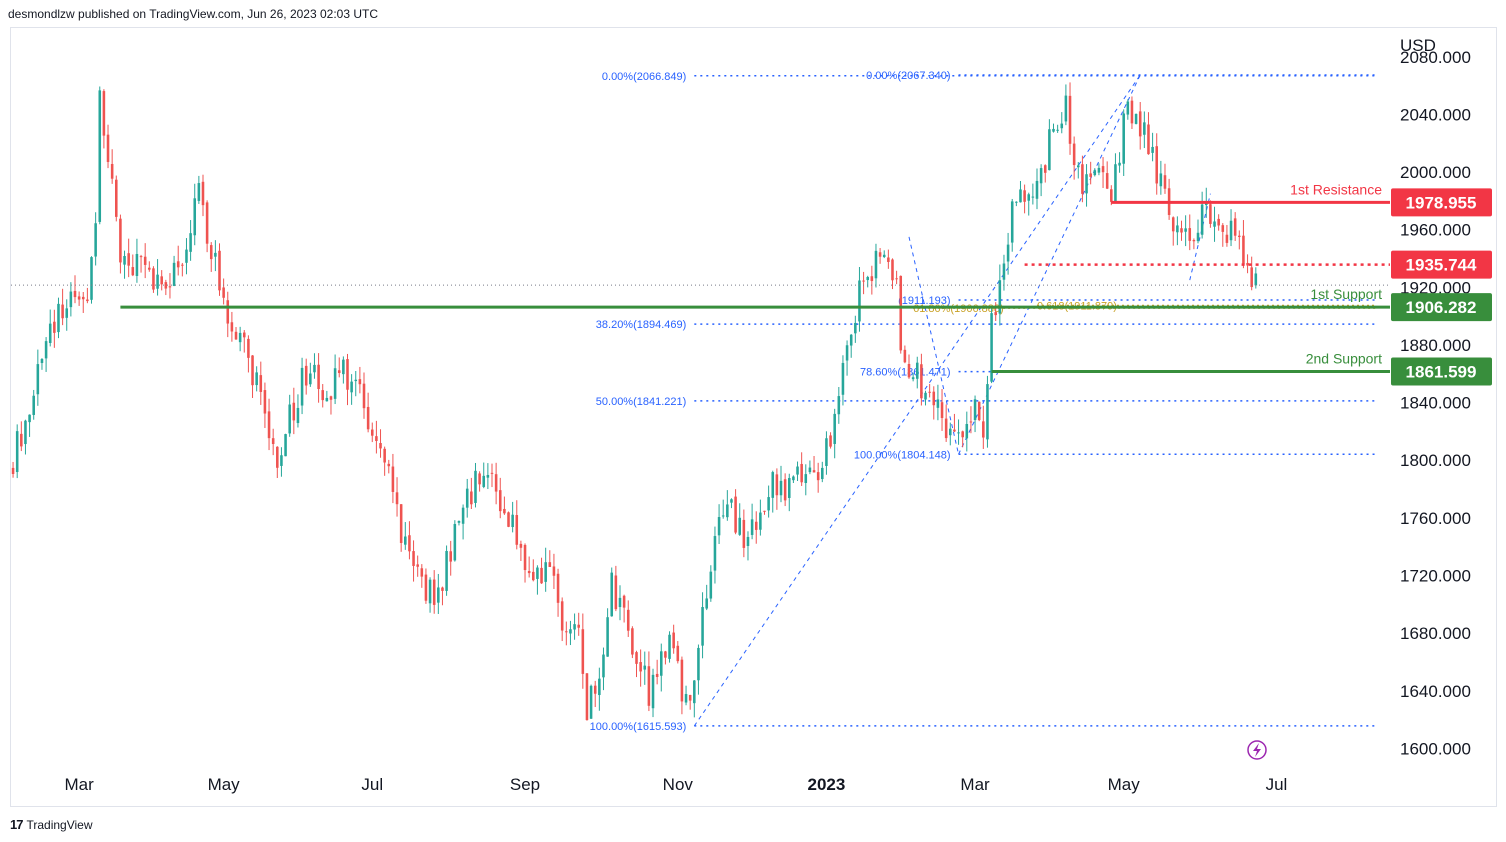 This screenshot has height=842, width=1506. What do you see at coordinates (675, 784) in the screenshot?
I see `time-axis: Mar May Jul Sep Nov 2023 Mar May Jul` at bounding box center [675, 784].